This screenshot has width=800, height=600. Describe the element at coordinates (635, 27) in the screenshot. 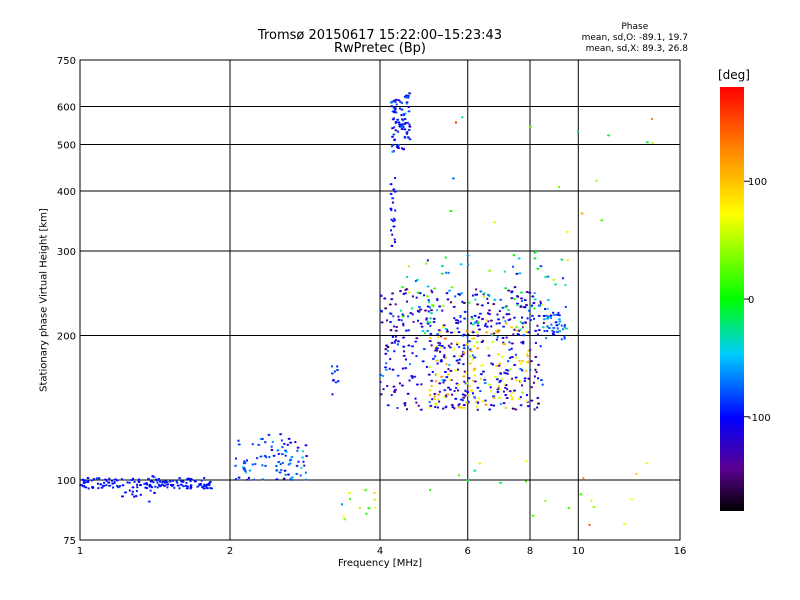

I see `phase-heading: Phase` at that location.